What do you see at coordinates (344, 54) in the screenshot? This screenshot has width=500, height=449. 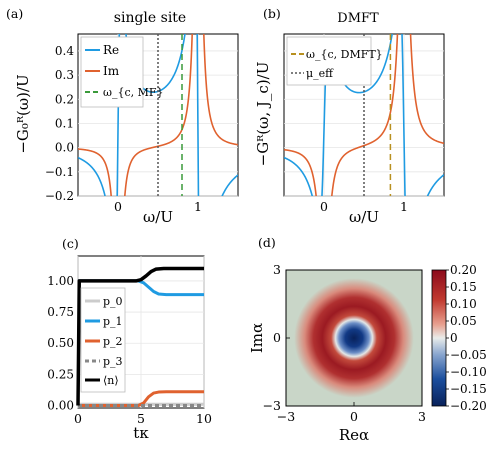 I see `legend-omega-dmft-label: ω_{c, DMFT}` at bounding box center [344, 54].